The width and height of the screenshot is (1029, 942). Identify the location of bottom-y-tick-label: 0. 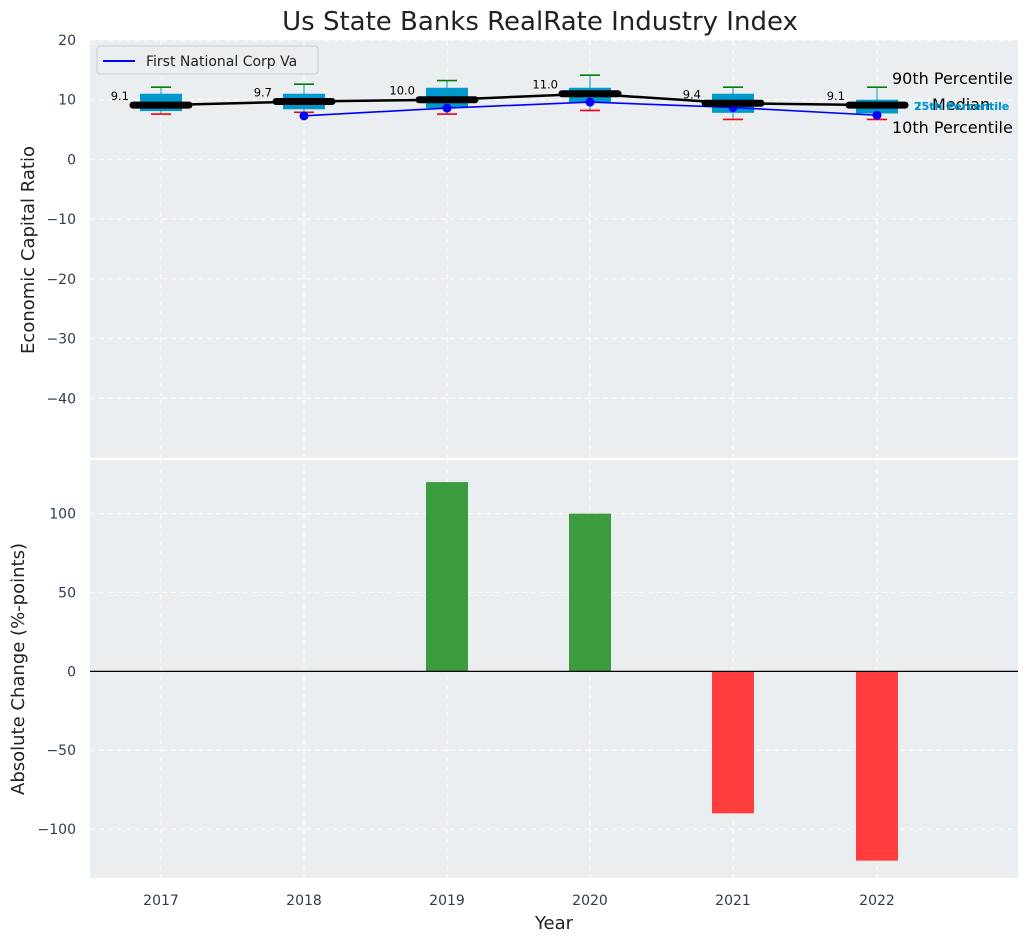
(71, 672).